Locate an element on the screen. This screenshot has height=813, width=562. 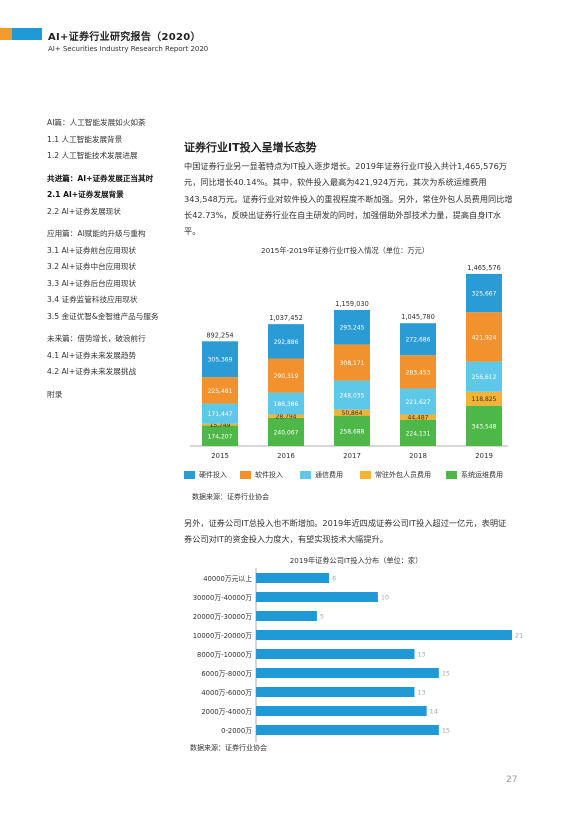
x-tick-label: 2017 is located at coordinates (352, 456).